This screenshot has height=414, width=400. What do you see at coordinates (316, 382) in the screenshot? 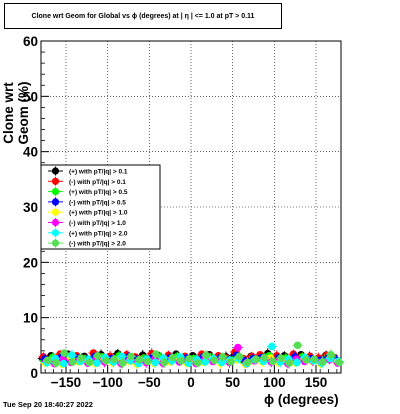
I see `x-tick-label: 150` at bounding box center [316, 382].